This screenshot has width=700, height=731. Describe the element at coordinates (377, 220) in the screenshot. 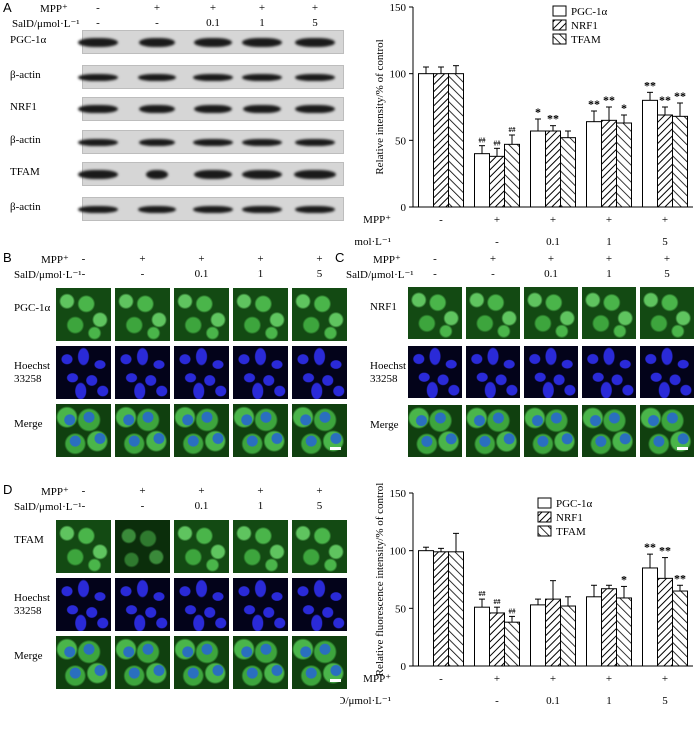

I see `x-mpp-label: MPP⁺` at that location.